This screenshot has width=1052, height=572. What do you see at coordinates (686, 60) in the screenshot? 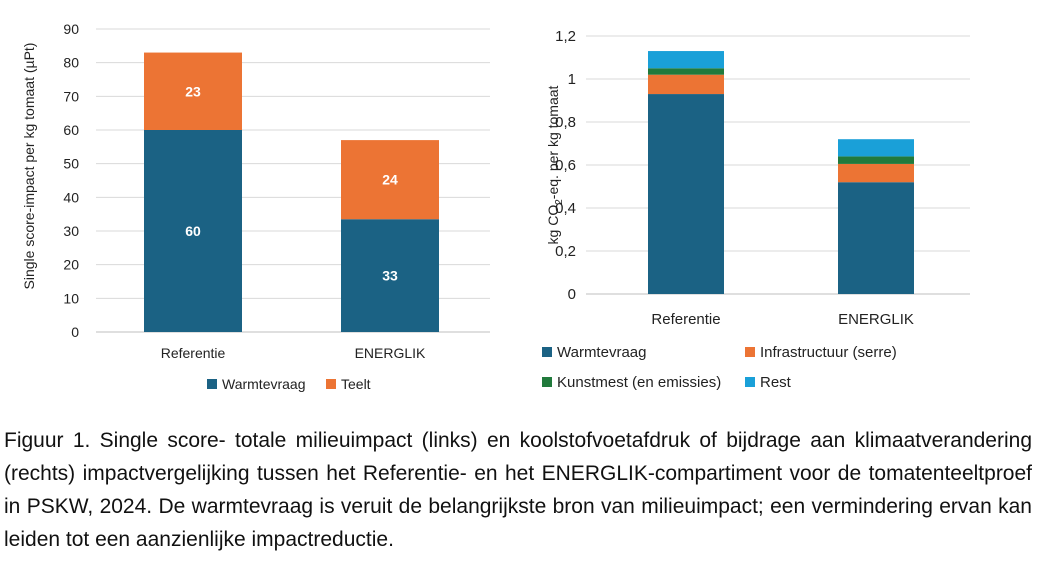
I see `bar-rest-referentie` at bounding box center [686, 60].